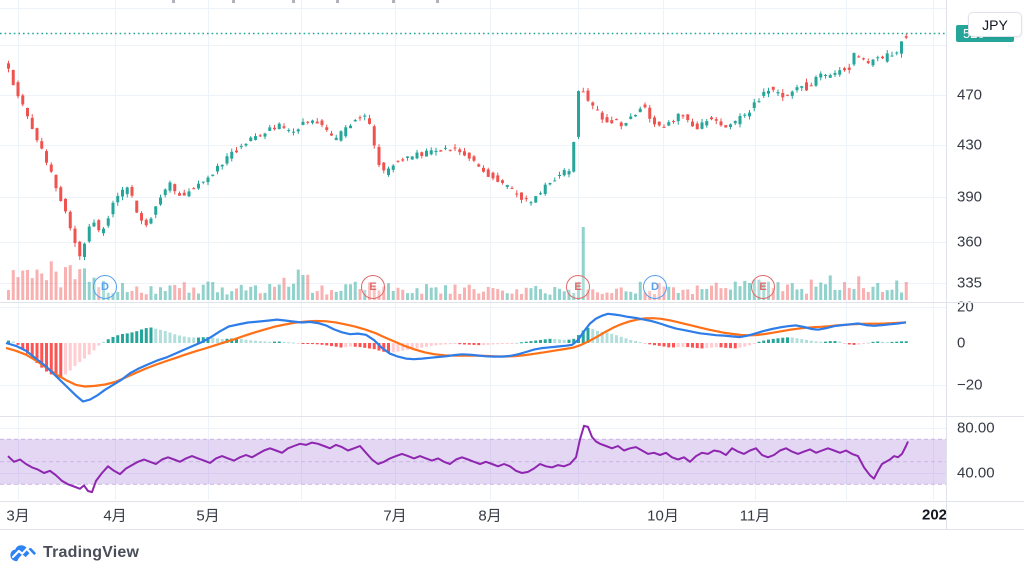 The image size is (1024, 571). What do you see at coordinates (976, 473) in the screenshot?
I see `price-tick-label: 40.00` at bounding box center [976, 473].